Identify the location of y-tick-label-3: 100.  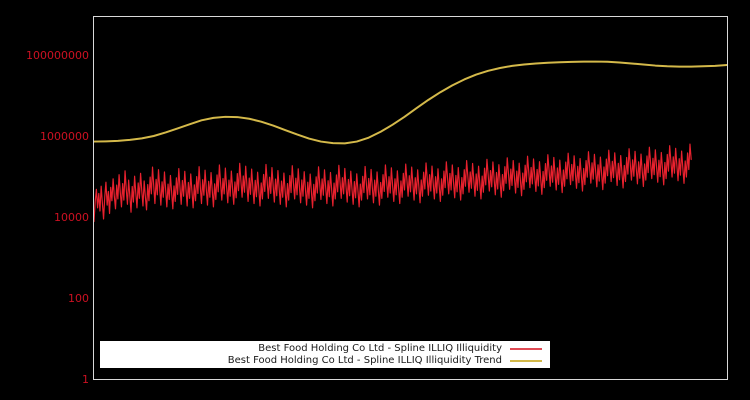
(78, 299).